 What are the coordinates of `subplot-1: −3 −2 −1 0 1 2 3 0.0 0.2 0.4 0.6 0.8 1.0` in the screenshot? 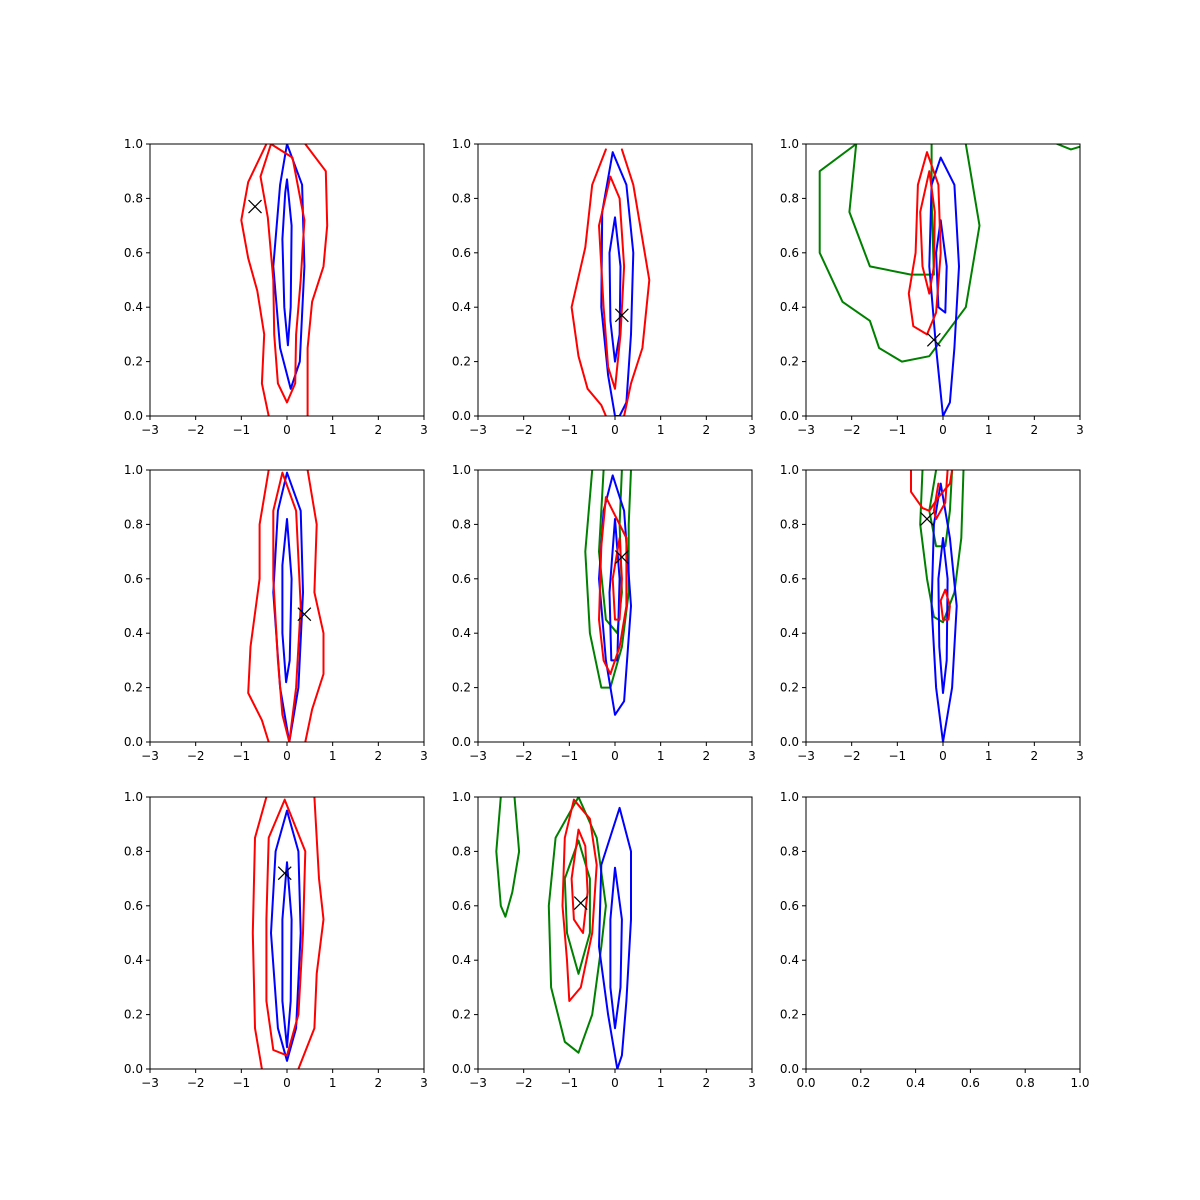 It's located at (276, 287).